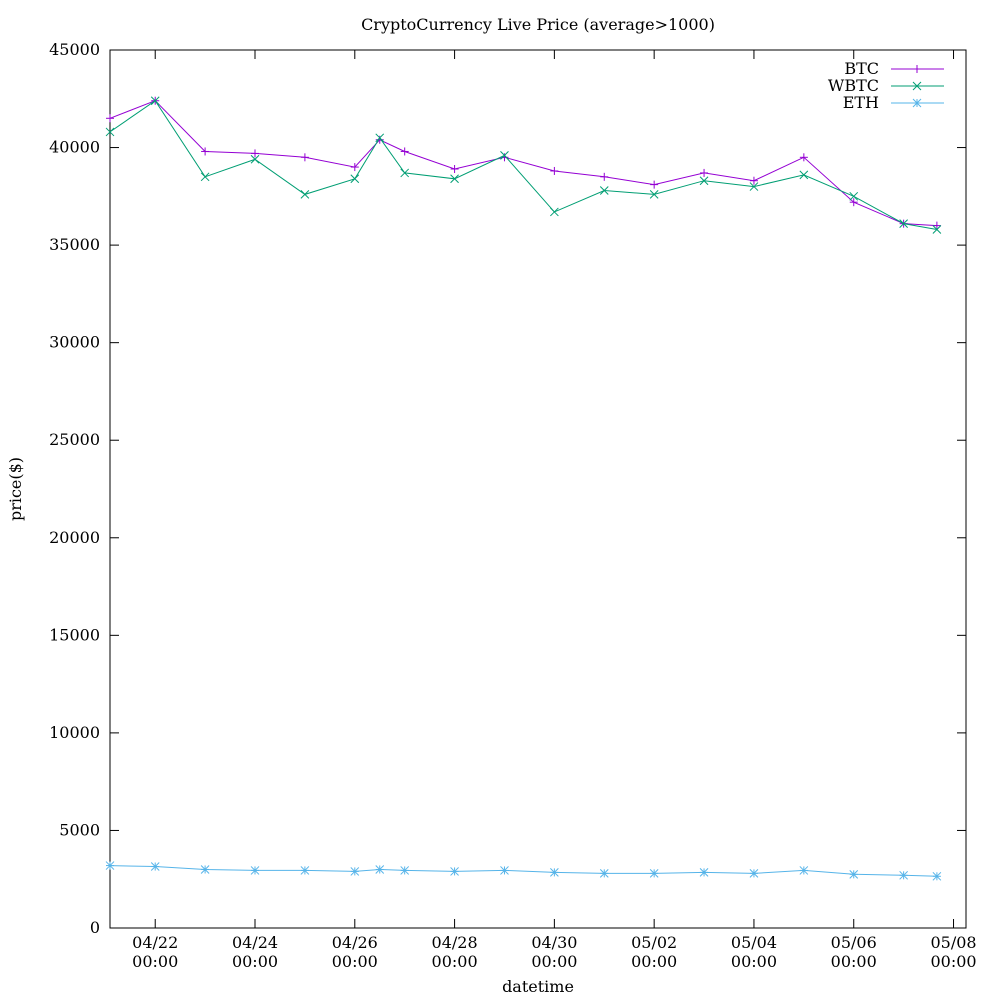 This screenshot has width=1000, height=1000. What do you see at coordinates (917, 69) in the screenshot?
I see `legend-marker-btc` at bounding box center [917, 69].